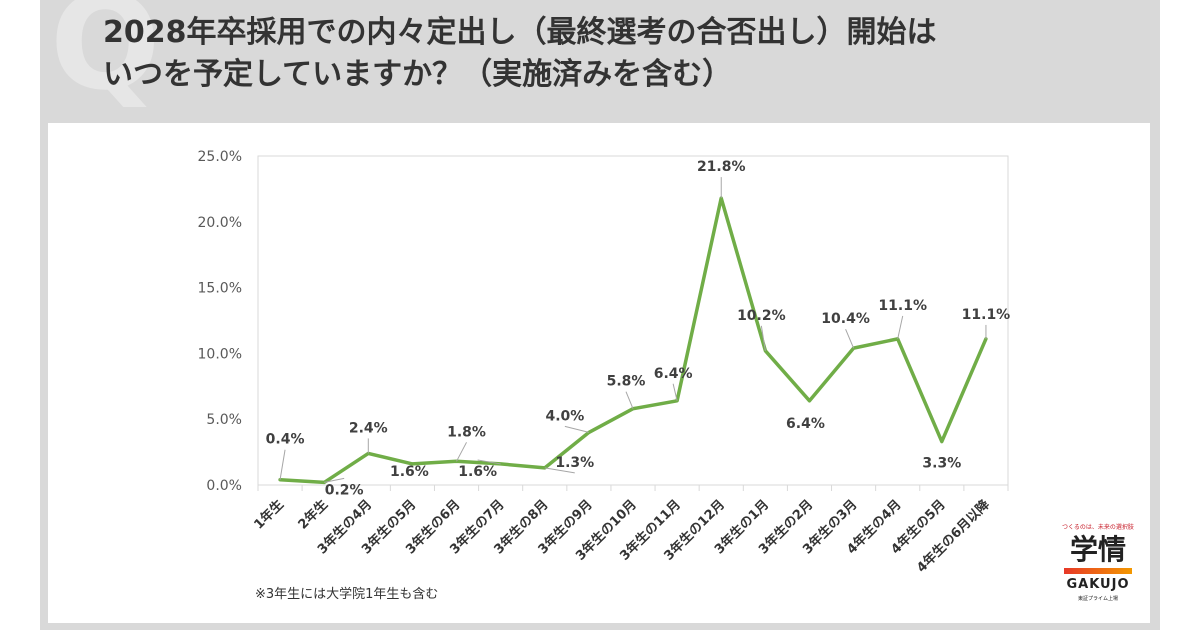 This screenshot has width=1200, height=630. Describe the element at coordinates (418, 74) in the screenshot. I see `title-line-2: いつを予定していますか？（実施済みを含む）` at that location.